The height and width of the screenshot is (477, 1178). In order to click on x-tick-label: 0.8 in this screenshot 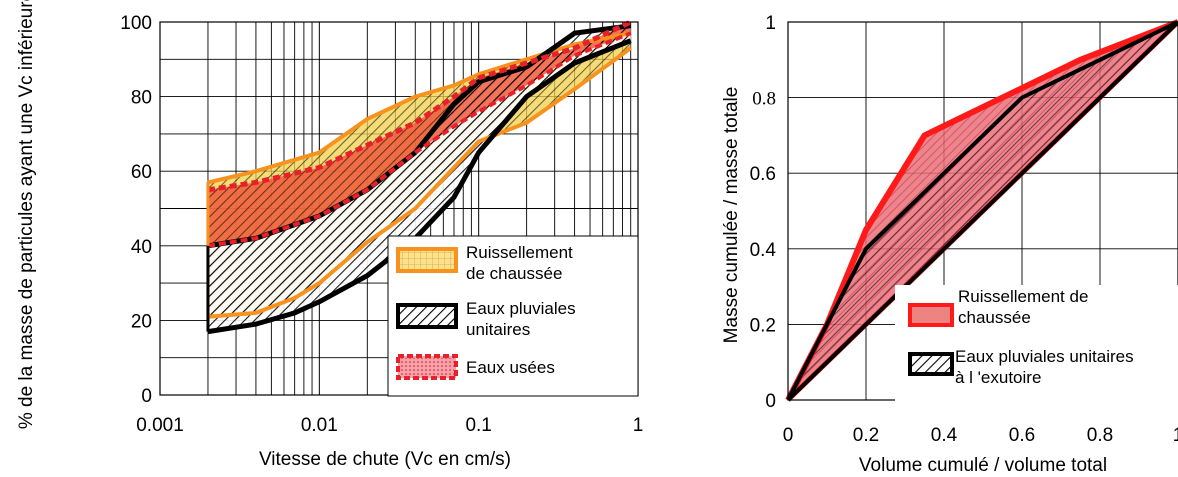, I will do `click(1100, 435)`.